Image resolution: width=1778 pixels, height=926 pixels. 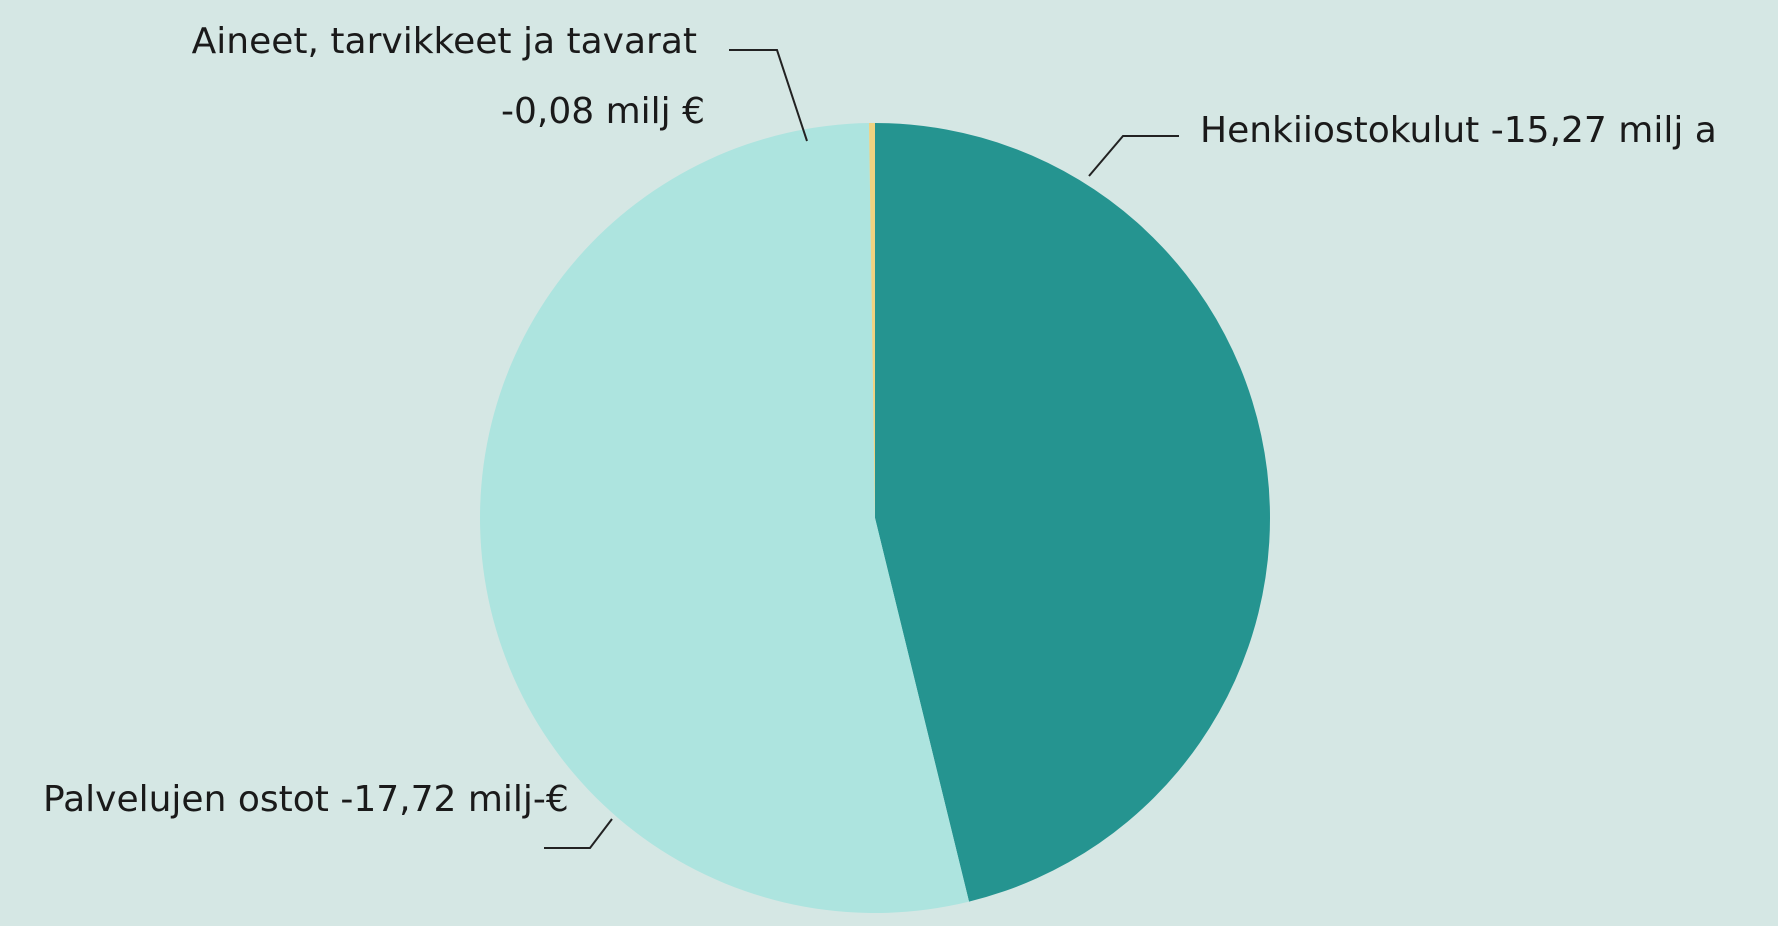 I want to click on value-label: -15,27 milj a, so click(x=1604, y=130).